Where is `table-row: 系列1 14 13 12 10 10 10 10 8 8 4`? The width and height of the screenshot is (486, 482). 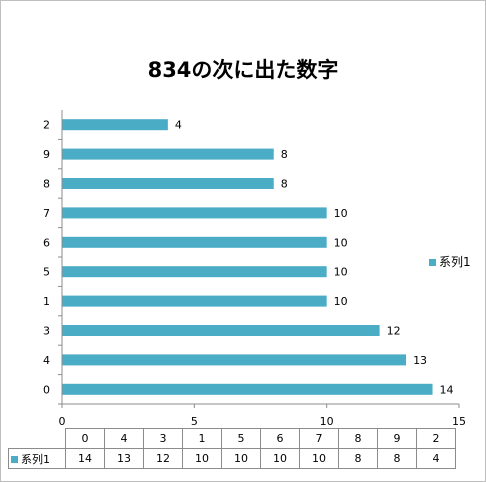 table-row: 系列1 14 13 12 10 10 10 10 8 8 4 is located at coordinates (232, 458).